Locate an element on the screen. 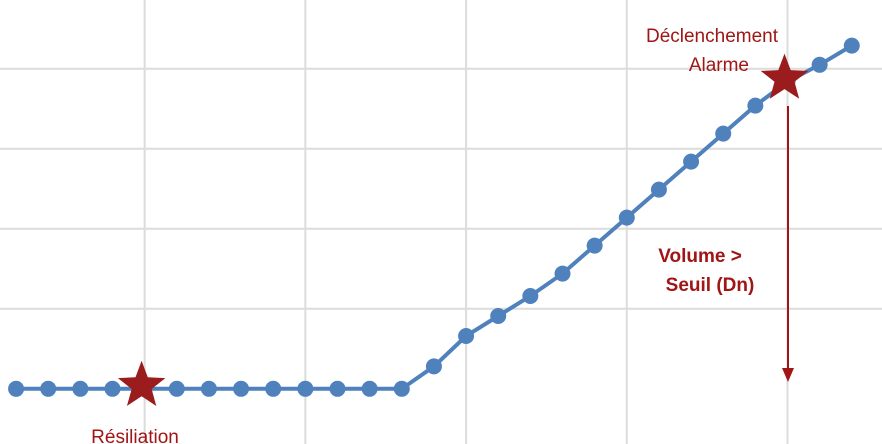 Image resolution: width=882 pixels, height=444 pixels. gap-label: Seuil (Dn) is located at coordinates (710, 285).